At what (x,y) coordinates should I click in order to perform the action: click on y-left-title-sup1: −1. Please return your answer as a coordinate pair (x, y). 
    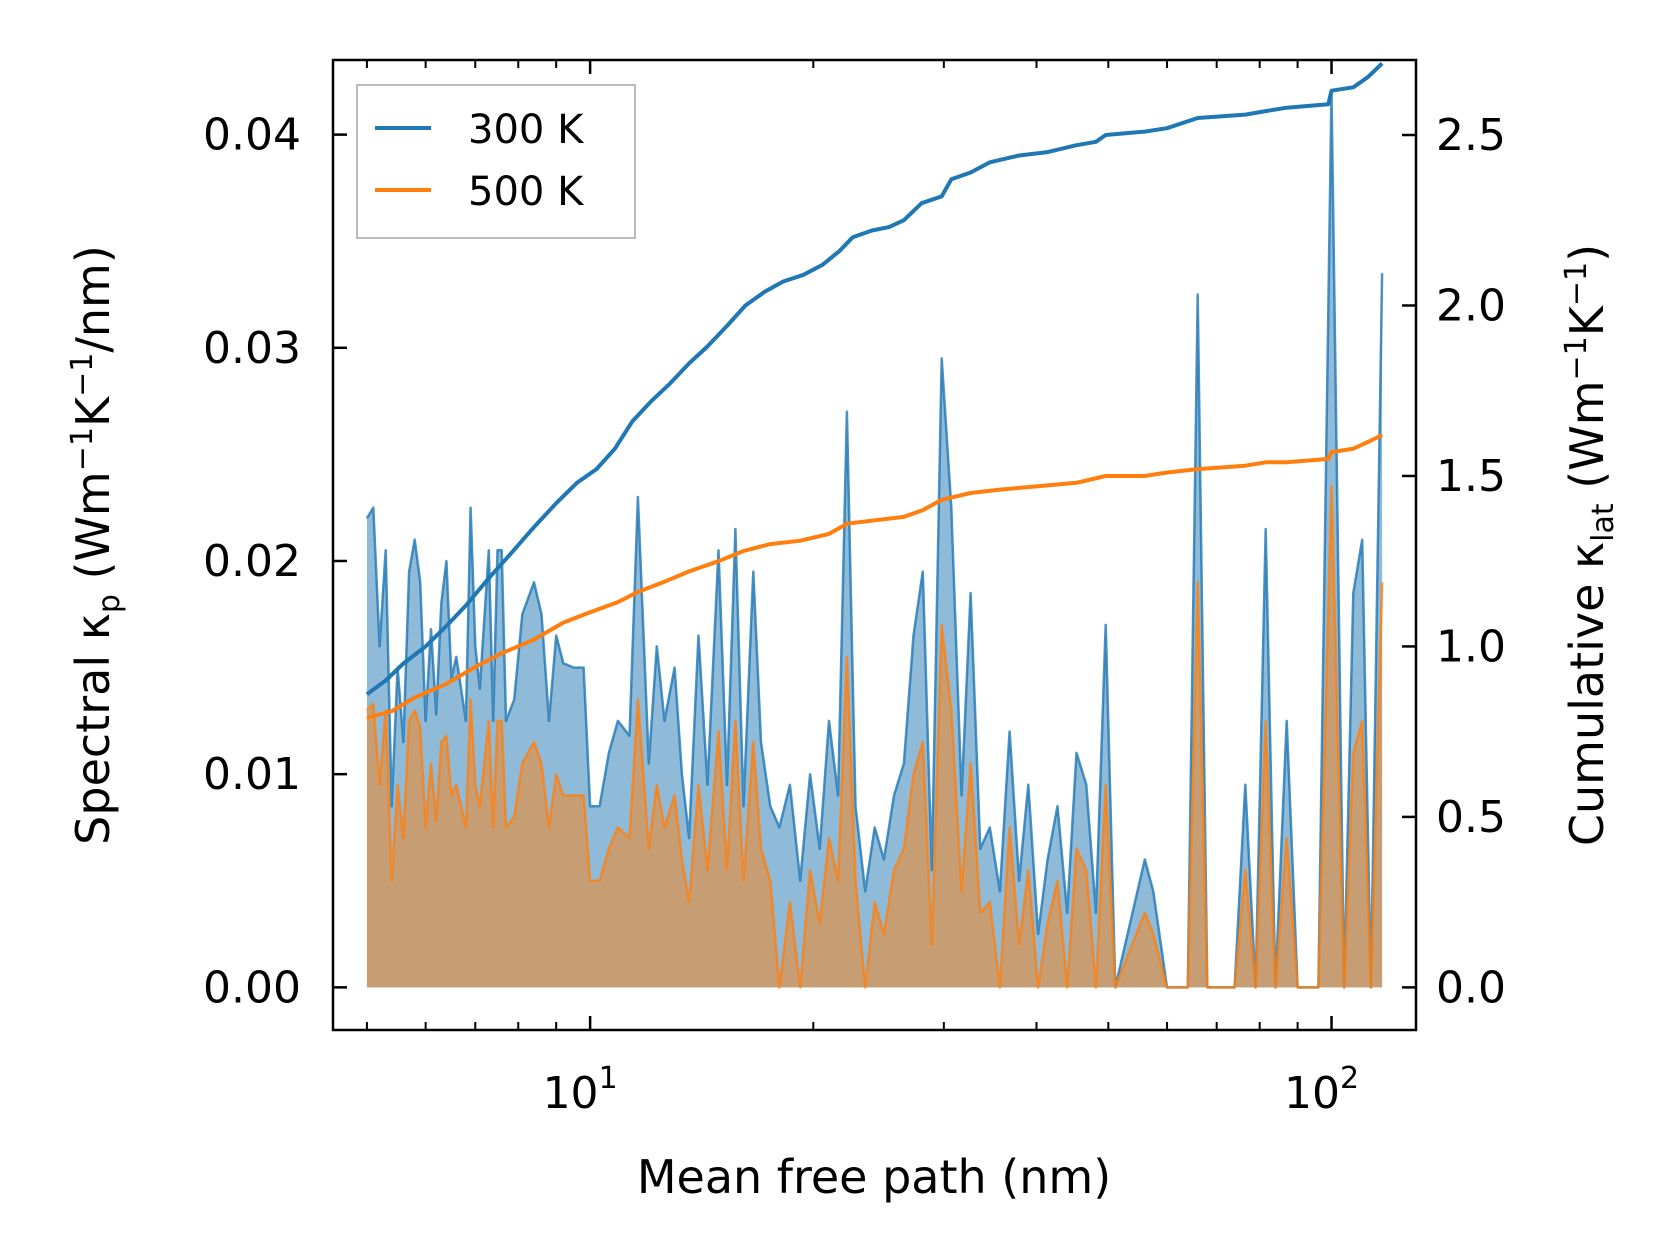
    Looking at the image, I should click on (82, 449).